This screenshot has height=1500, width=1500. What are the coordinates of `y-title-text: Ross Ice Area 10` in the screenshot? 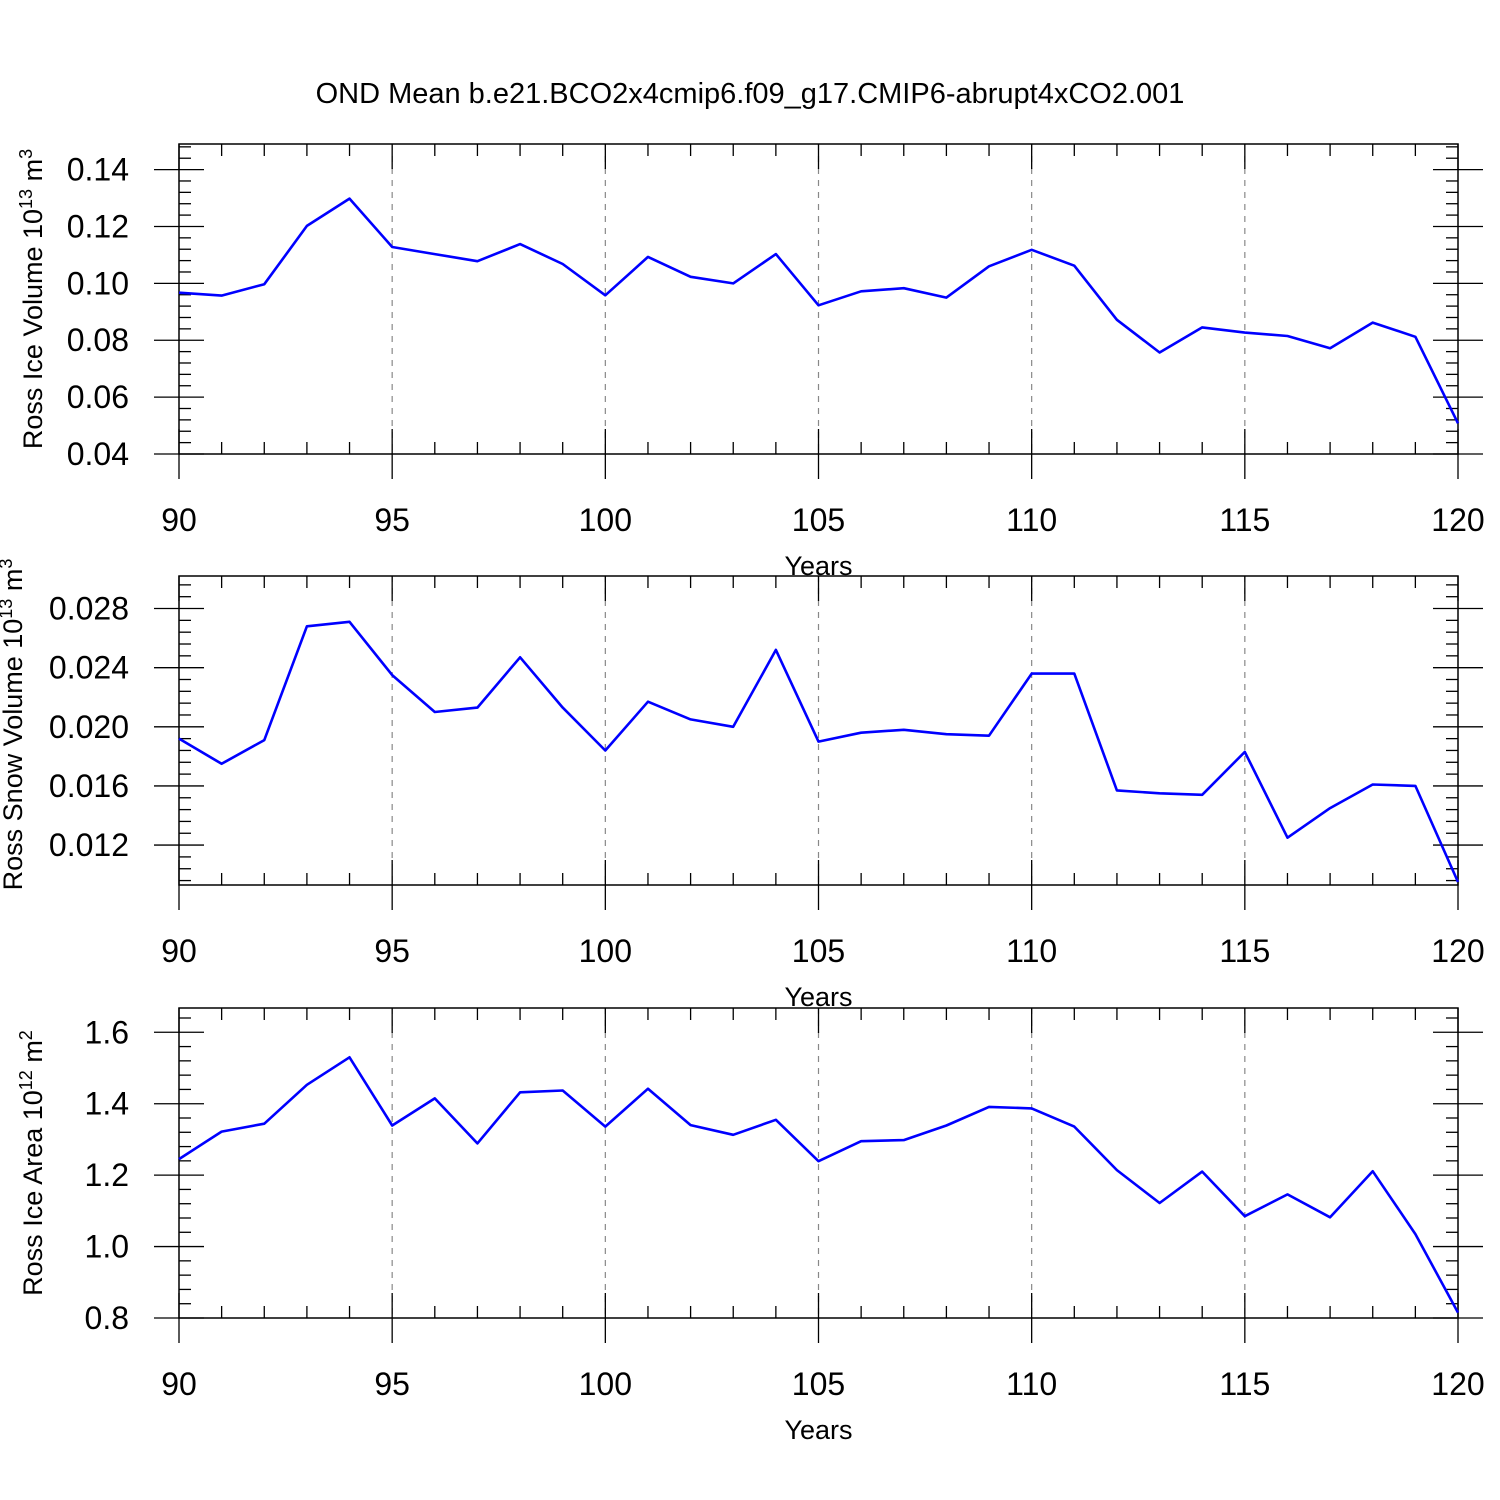 It's located at (33, 1193).